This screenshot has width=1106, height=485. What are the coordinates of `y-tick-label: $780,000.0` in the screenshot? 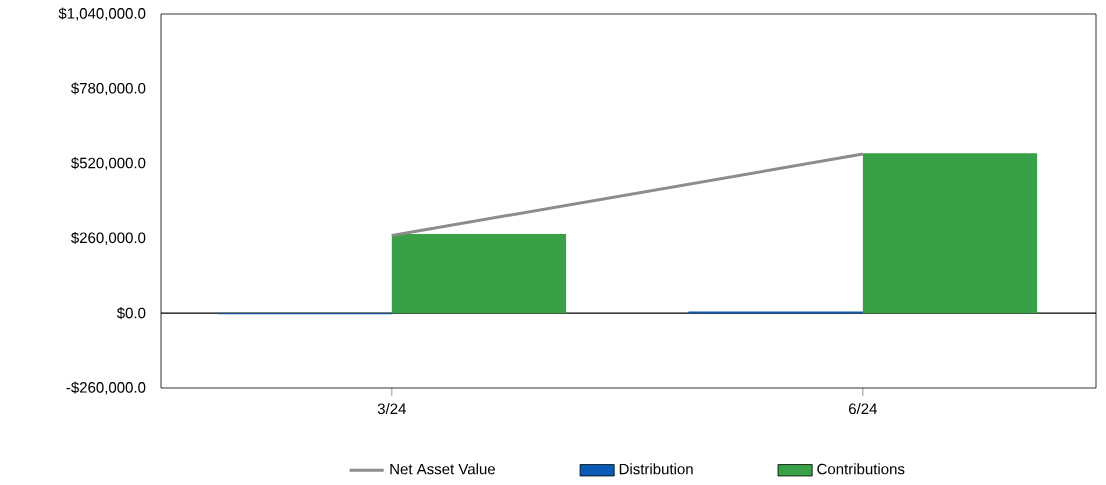 It's located at (108, 89).